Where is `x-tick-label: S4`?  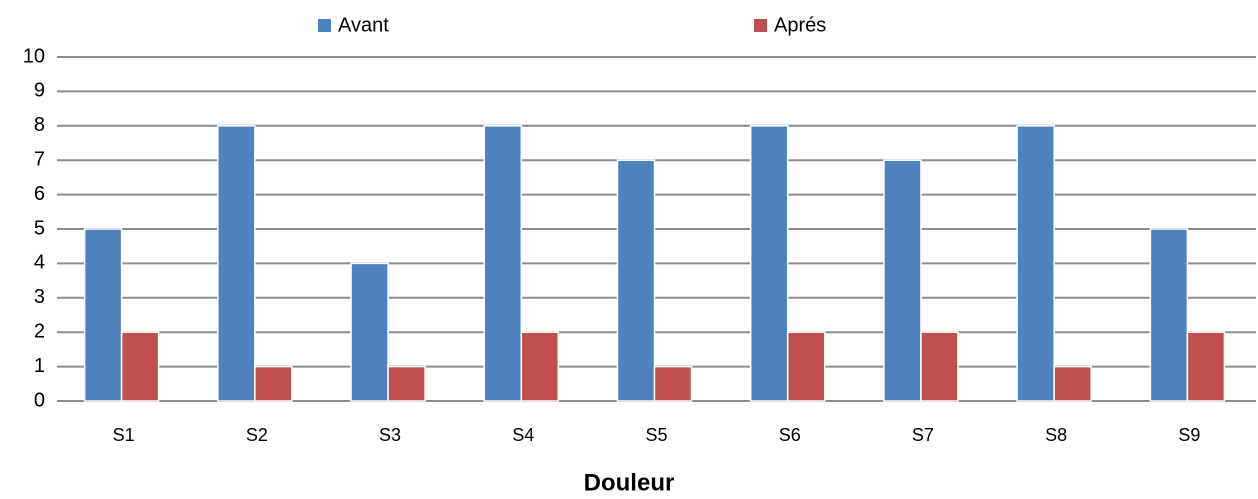 x-tick-label: S4 is located at coordinates (523, 435).